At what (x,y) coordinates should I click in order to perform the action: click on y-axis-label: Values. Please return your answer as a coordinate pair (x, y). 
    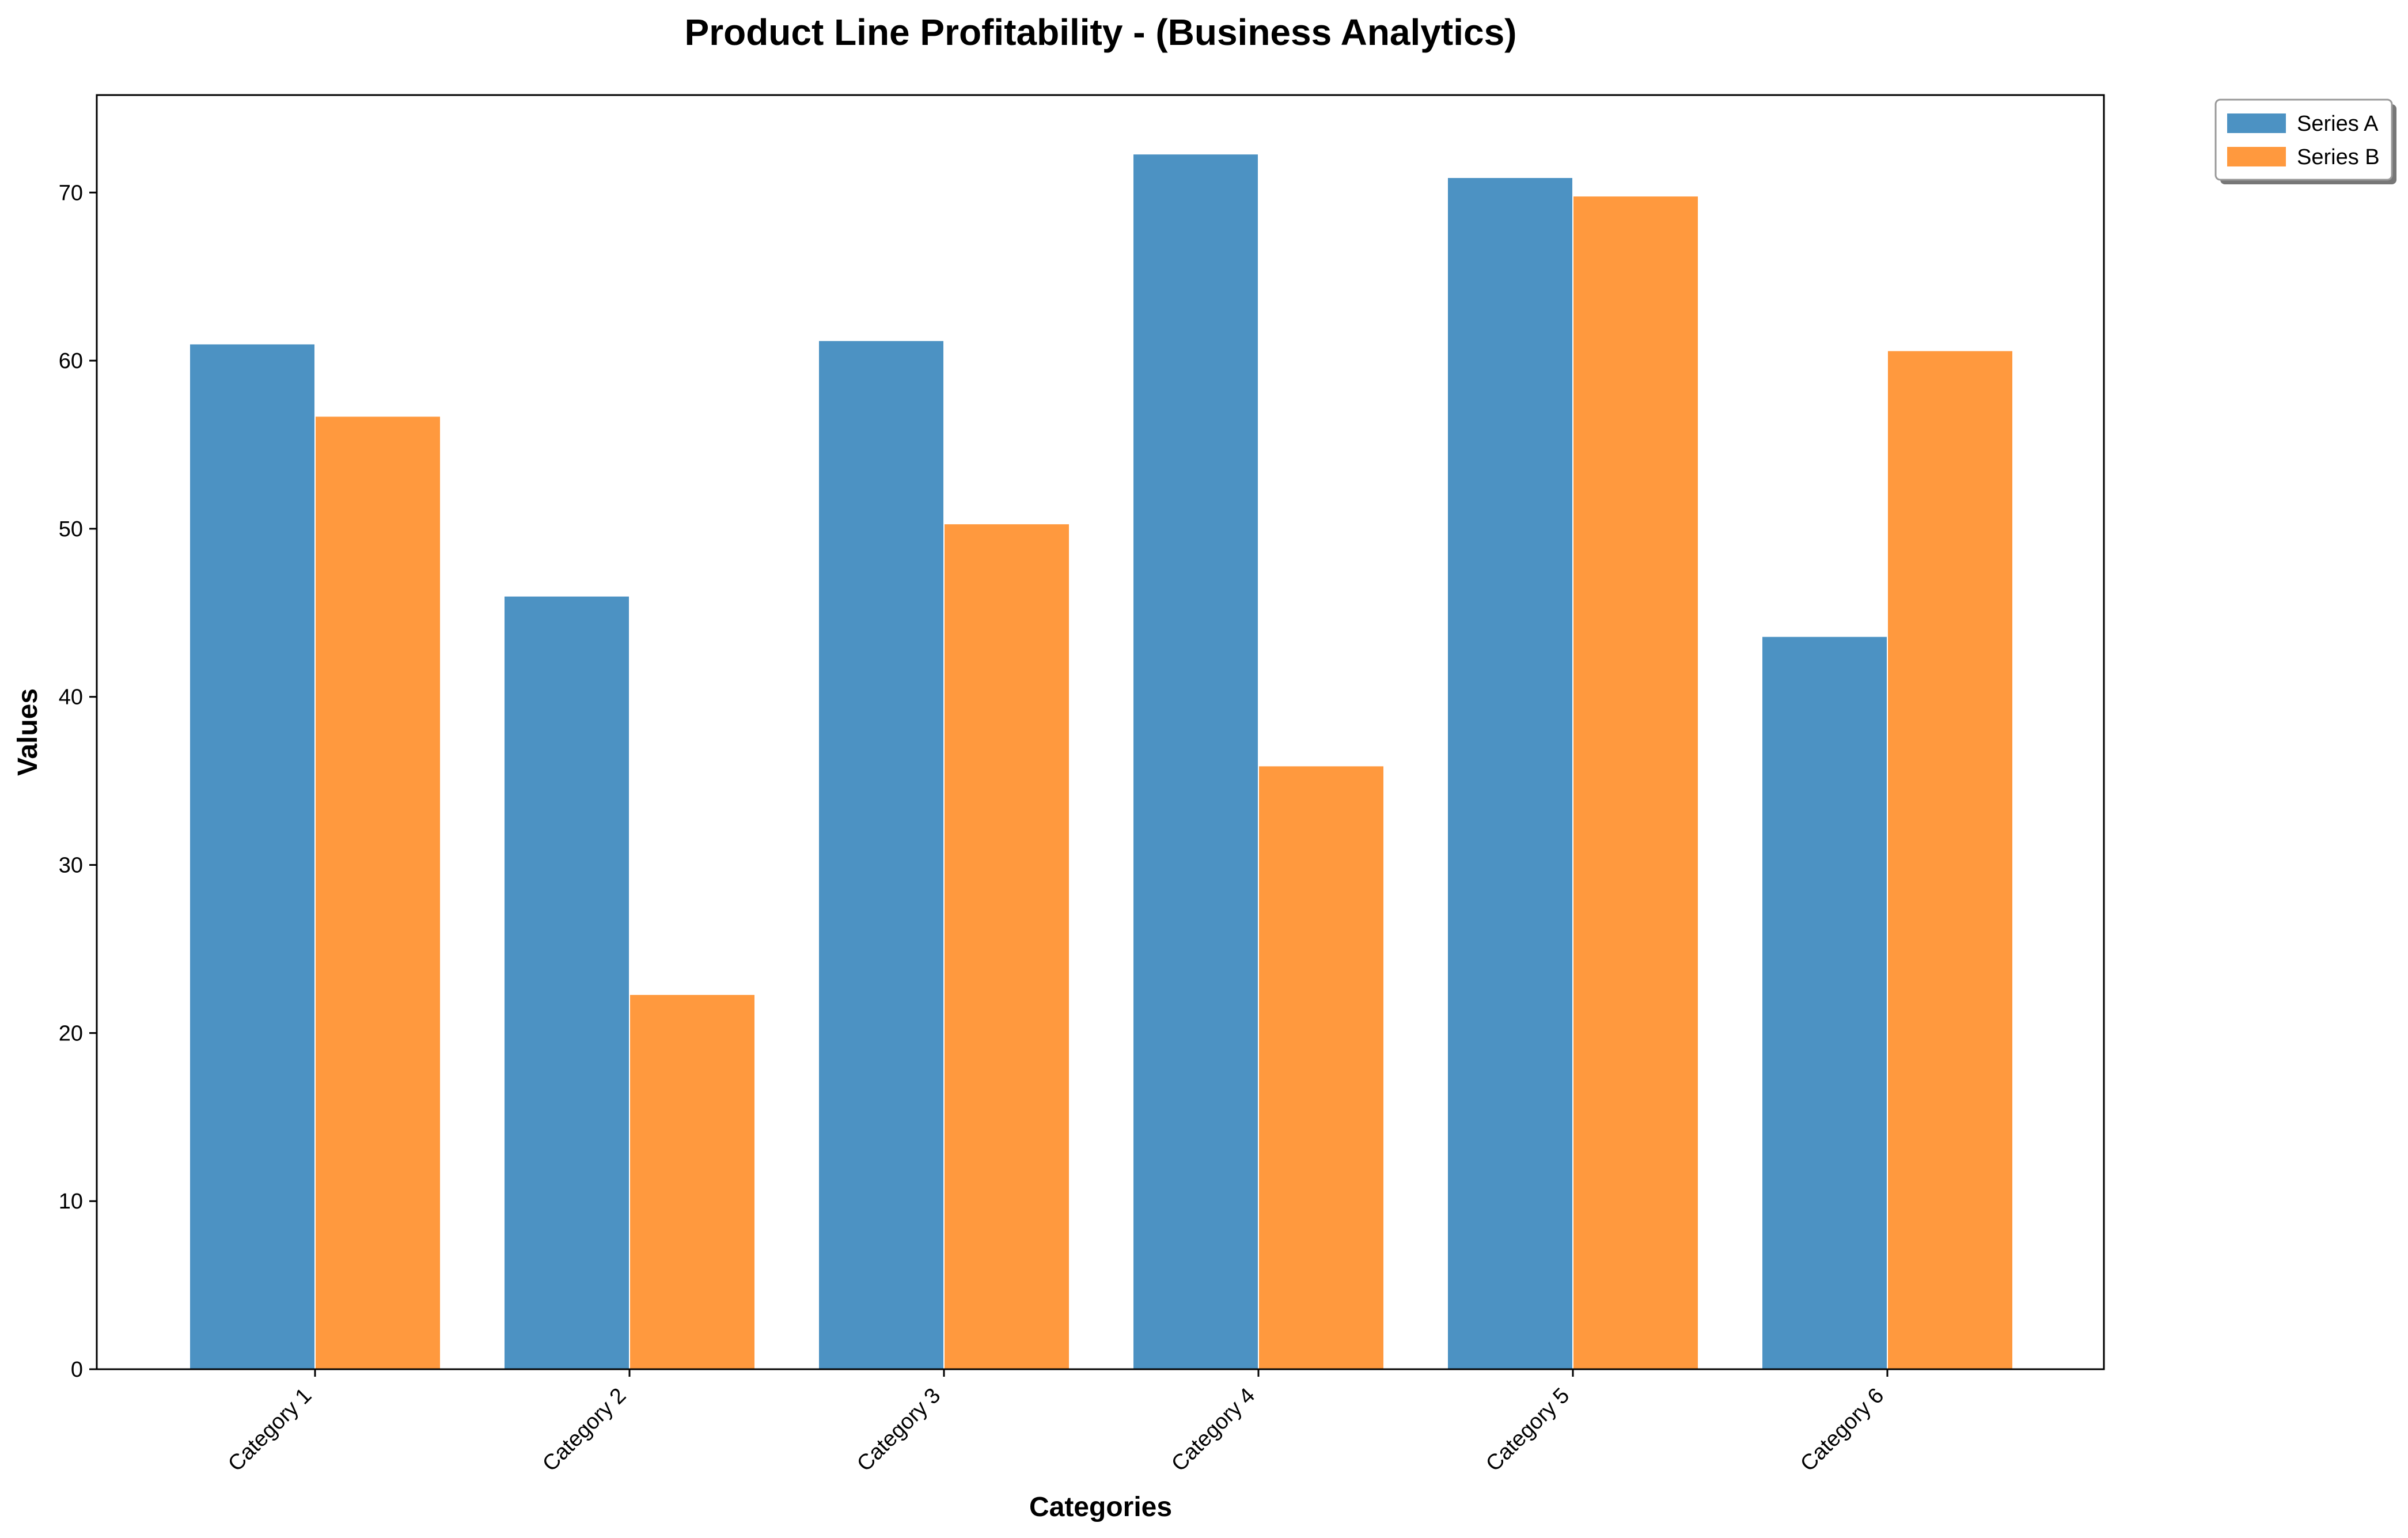
    Looking at the image, I should click on (28, 732).